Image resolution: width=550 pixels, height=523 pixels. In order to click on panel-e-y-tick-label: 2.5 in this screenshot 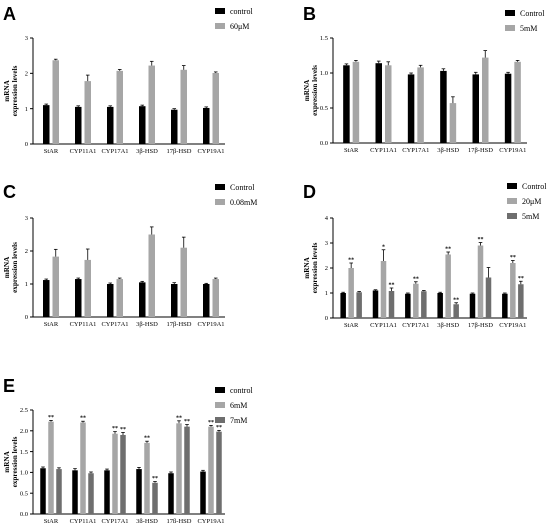, I will do `click(24, 410)`.